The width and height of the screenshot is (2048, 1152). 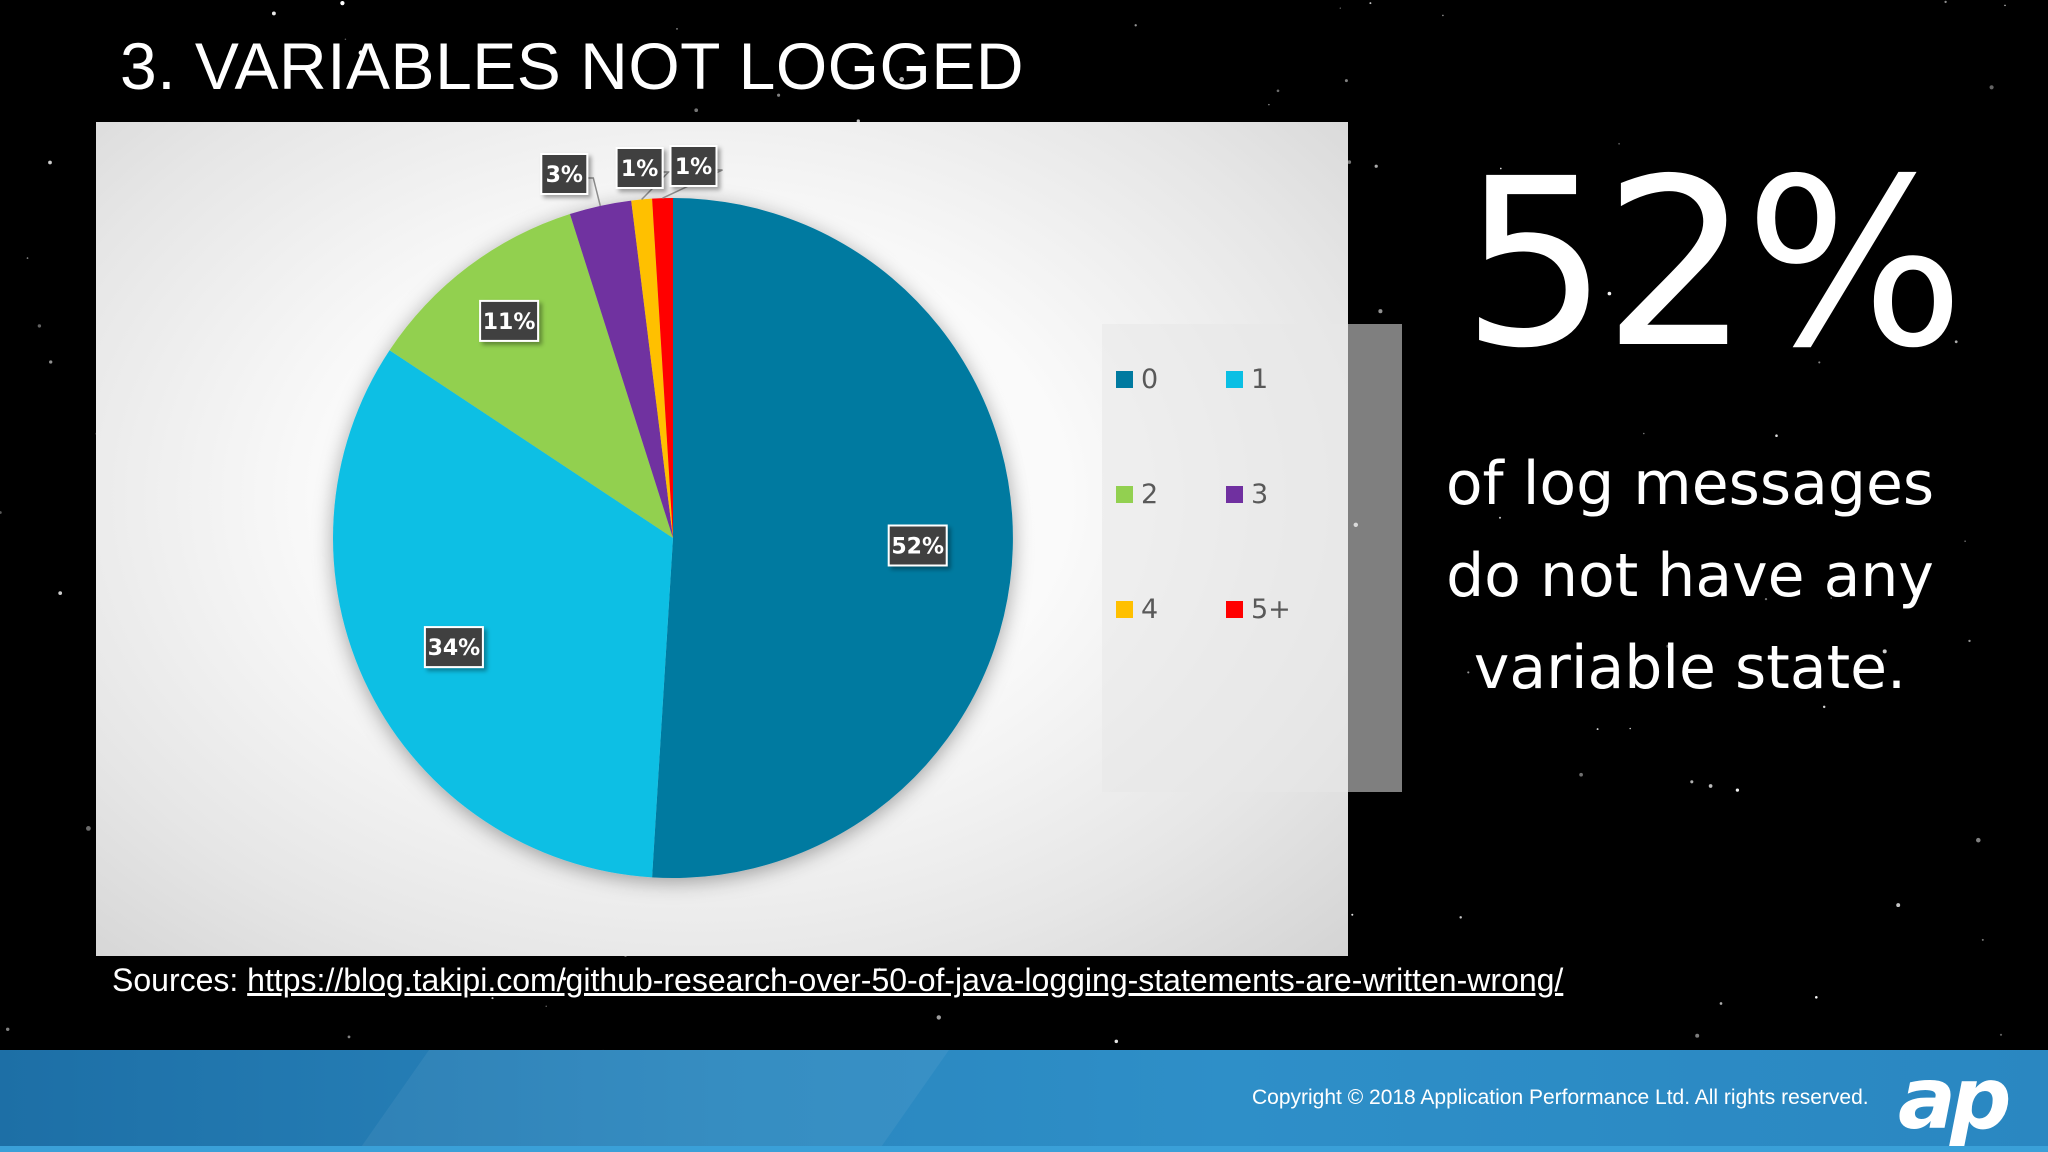 What do you see at coordinates (1713, 264) in the screenshot?
I see `headline-stat: 52%` at bounding box center [1713, 264].